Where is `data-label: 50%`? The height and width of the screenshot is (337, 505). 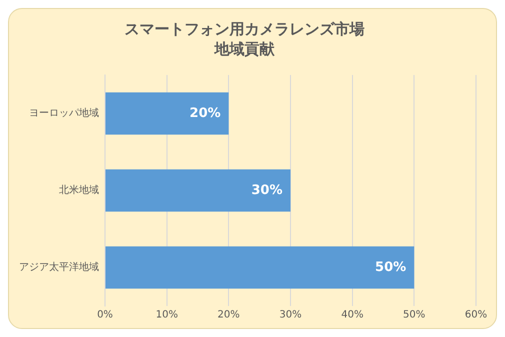 data-label: 50% is located at coordinates (390, 267).